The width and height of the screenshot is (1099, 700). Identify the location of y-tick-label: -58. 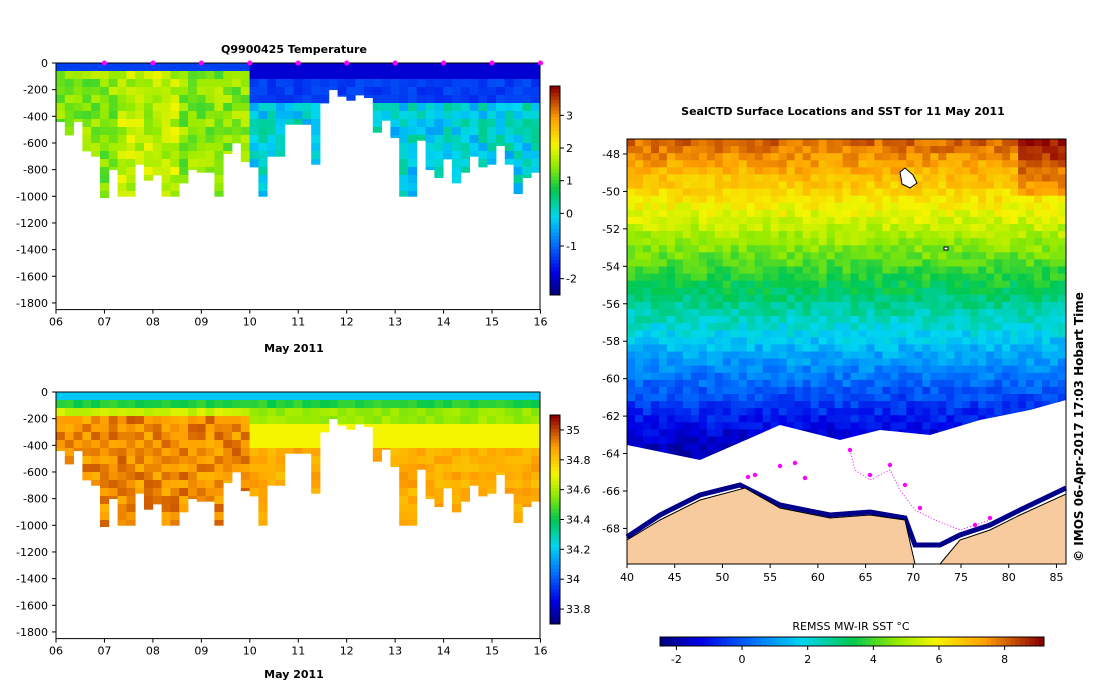
(611, 341).